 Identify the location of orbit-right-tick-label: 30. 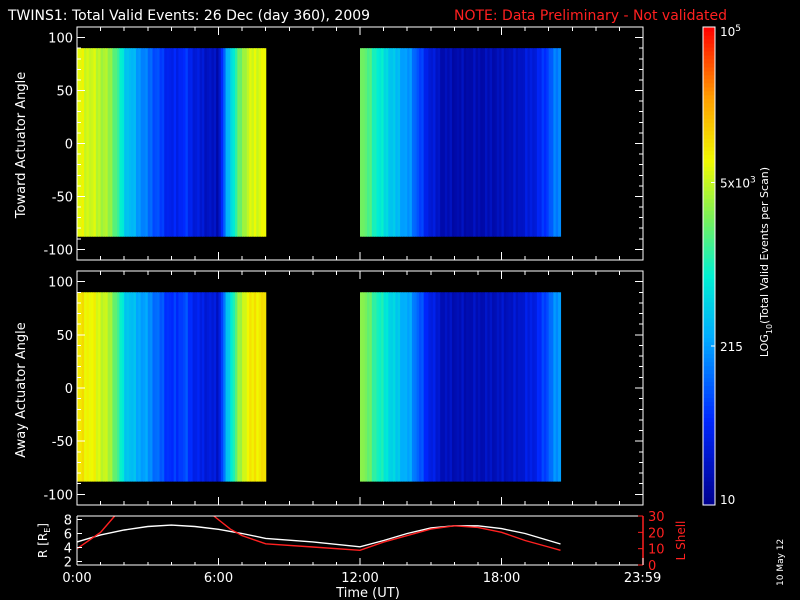
(656, 517).